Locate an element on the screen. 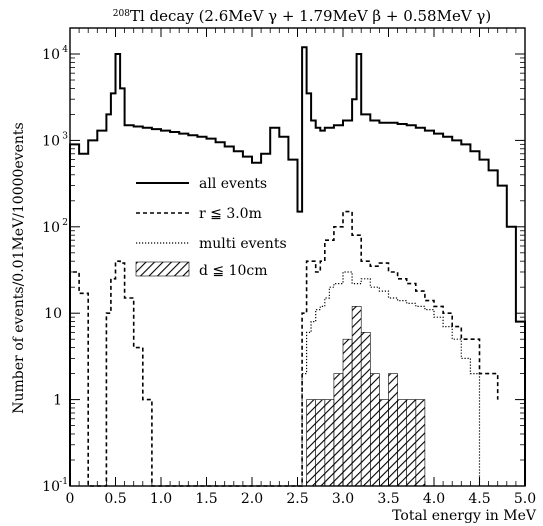  series-line is located at coordinates (389, 379).